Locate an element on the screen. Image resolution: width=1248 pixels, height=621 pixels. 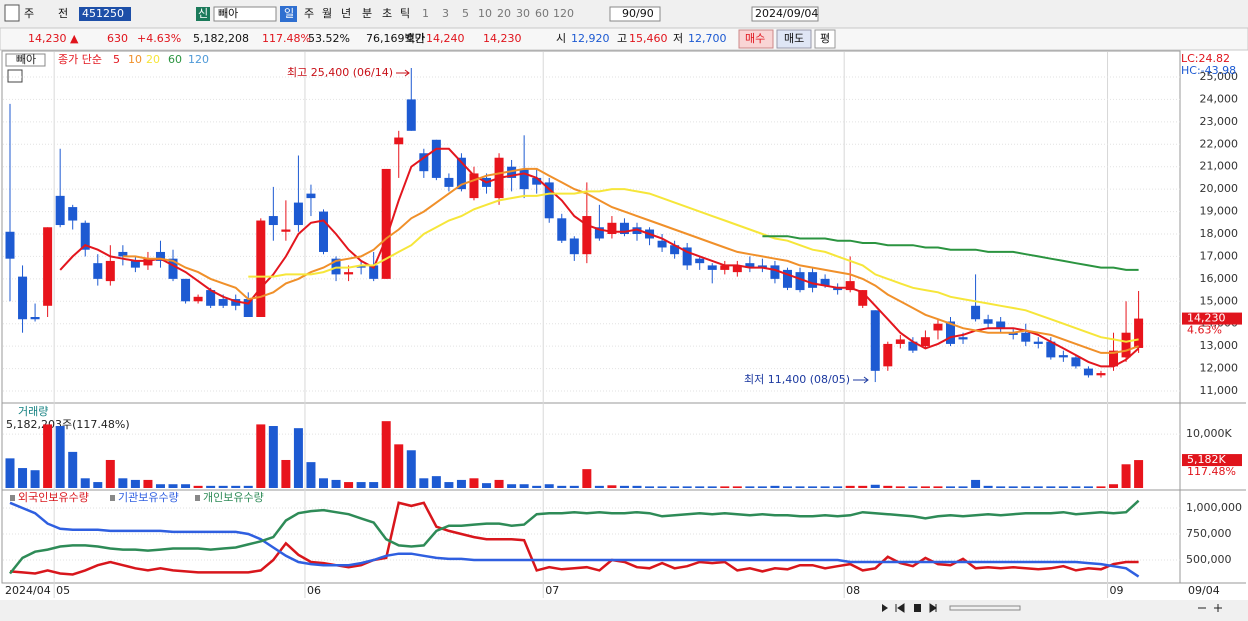
input-box is located at coordinates (785, 14).